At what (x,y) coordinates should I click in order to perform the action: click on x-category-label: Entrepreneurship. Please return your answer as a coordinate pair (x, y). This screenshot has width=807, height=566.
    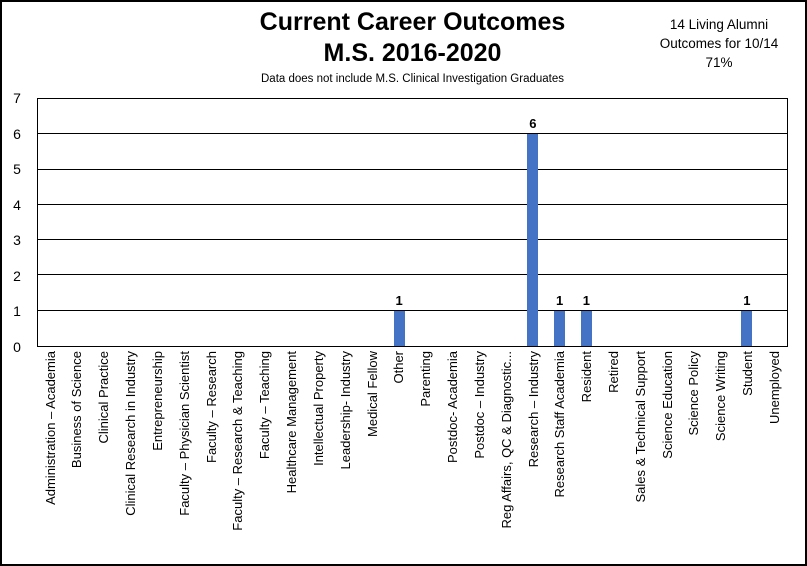
    Looking at the image, I should click on (157, 401).